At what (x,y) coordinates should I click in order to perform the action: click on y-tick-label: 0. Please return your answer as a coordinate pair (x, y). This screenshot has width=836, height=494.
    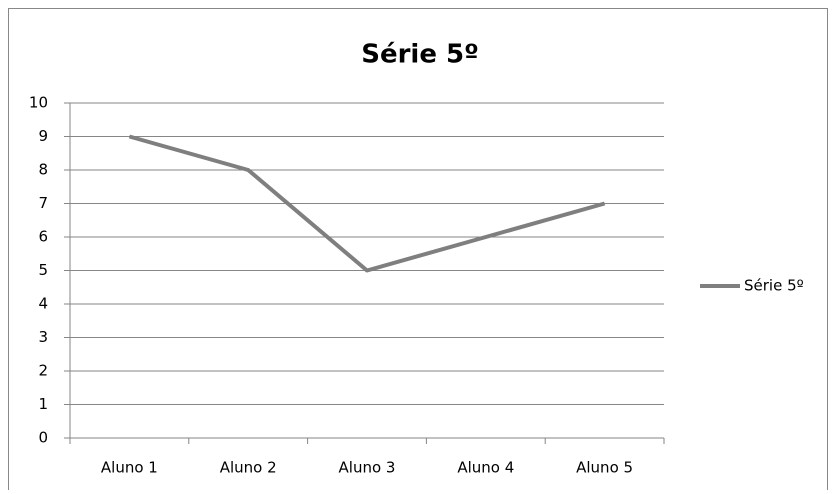
    Looking at the image, I should click on (43, 438).